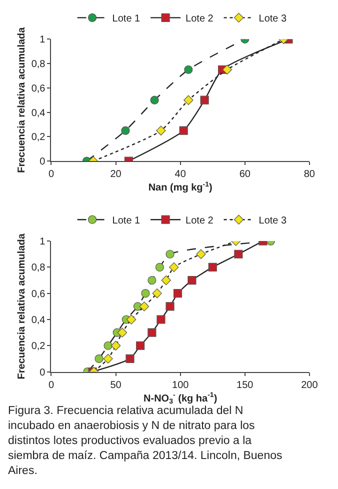  Describe the element at coordinates (181, 399) in the screenshot. I see `x-axis-title: N-NO$_{3}$$^{-}$ (kg ha$^{-1}$)` at that location.